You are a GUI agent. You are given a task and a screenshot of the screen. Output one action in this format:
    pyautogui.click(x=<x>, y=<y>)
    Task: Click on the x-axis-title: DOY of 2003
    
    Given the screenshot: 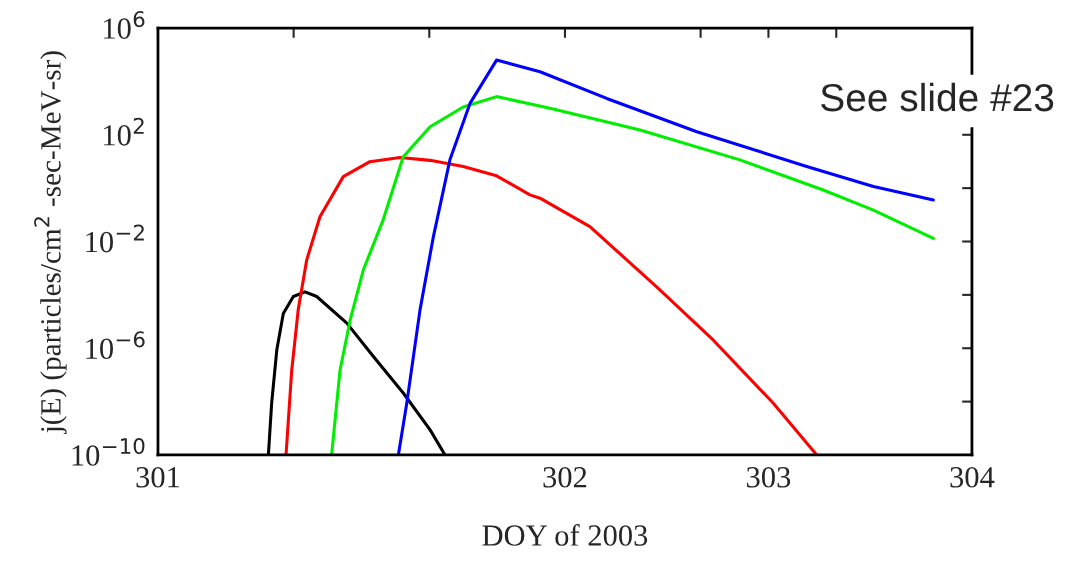 What is the action you would take?
    pyautogui.click(x=565, y=535)
    